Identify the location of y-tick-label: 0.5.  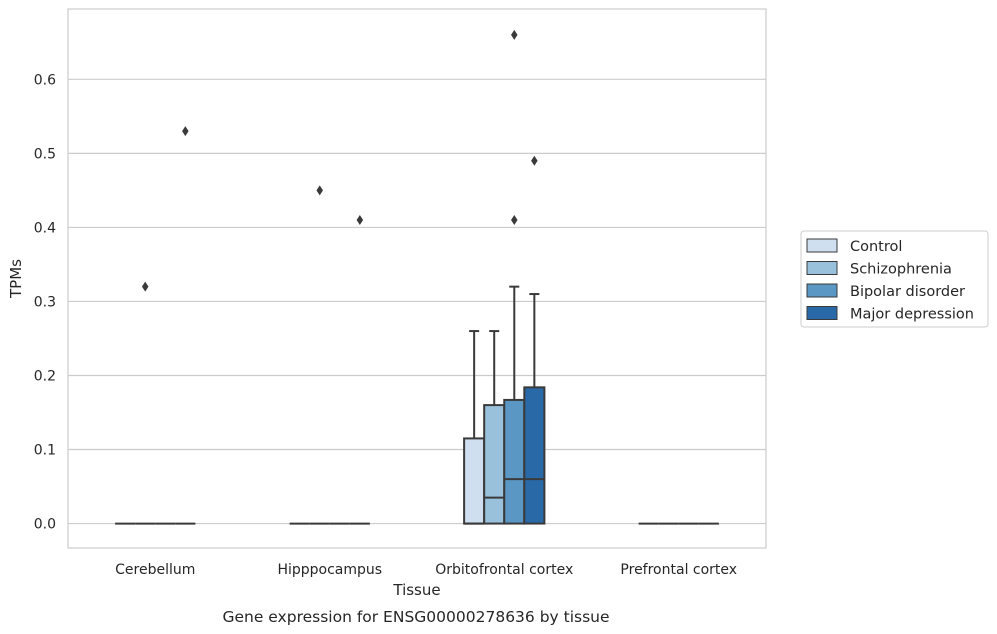
(45, 154).